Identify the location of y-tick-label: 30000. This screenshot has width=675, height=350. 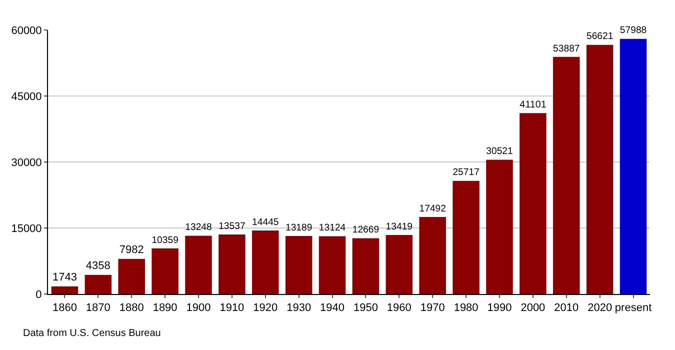
(26, 162).